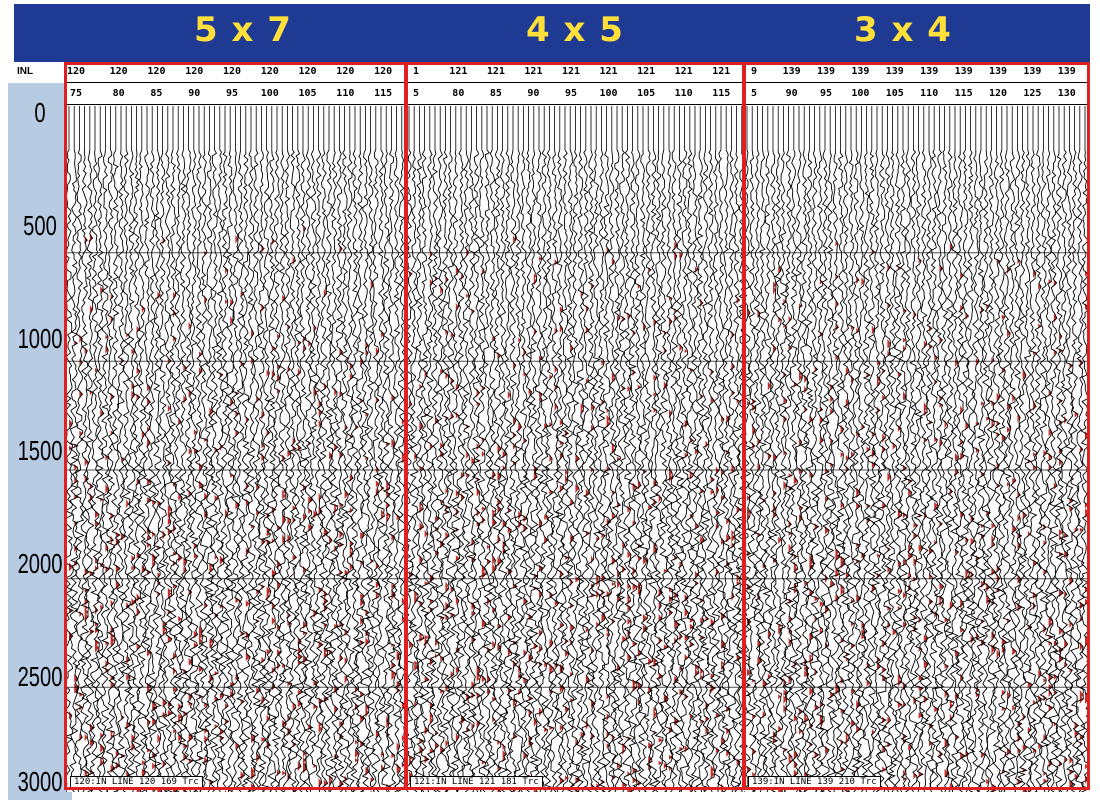  What do you see at coordinates (575, 30) in the screenshot?
I see `panel-title-4x5: 4 x 5` at bounding box center [575, 30].